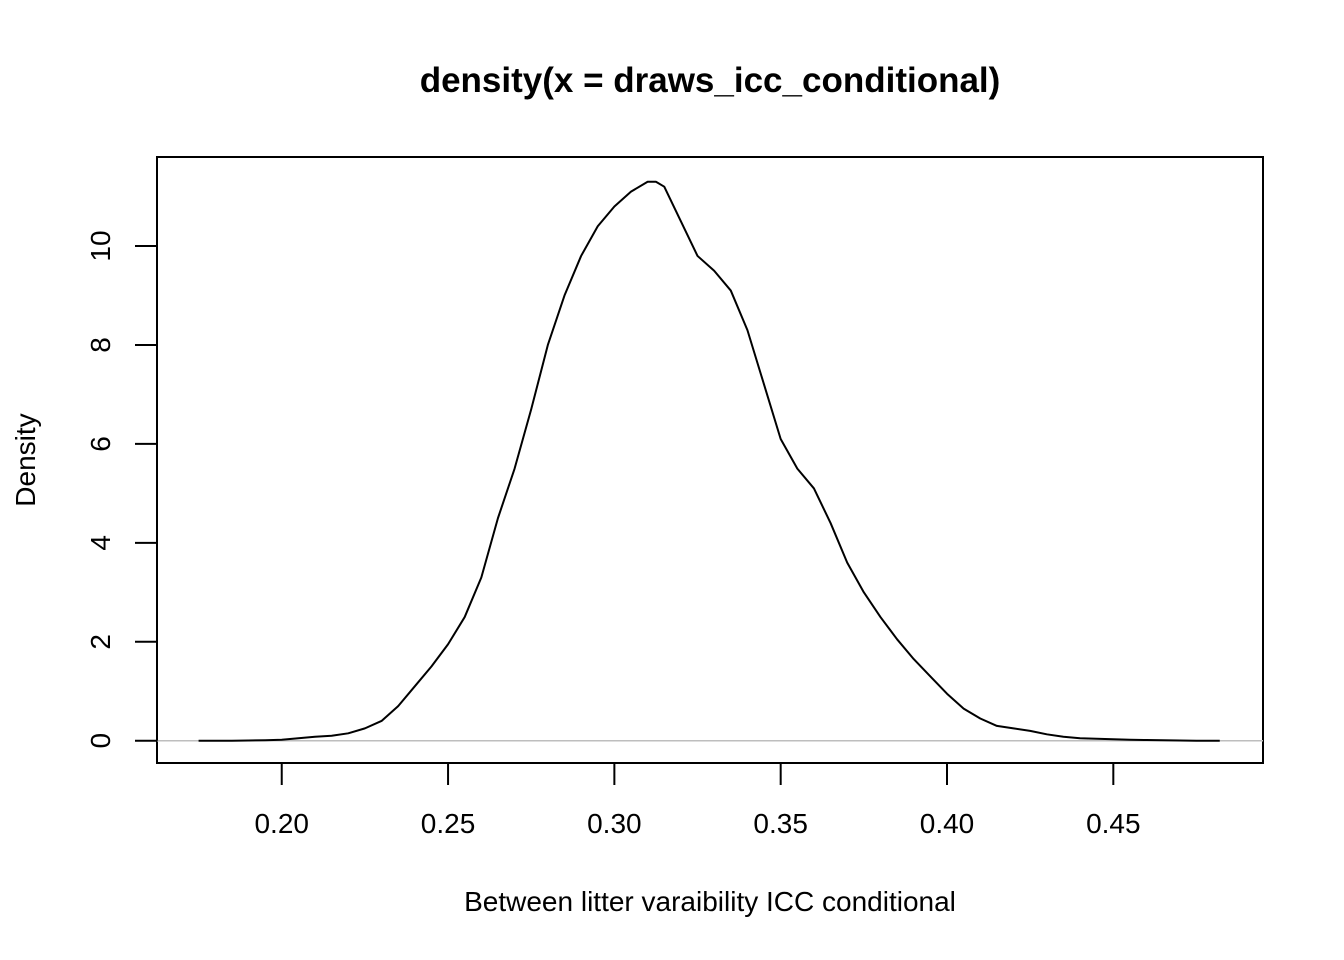 The image size is (1344, 960). I want to click on x-tick-label: 0.20, so click(281, 823).